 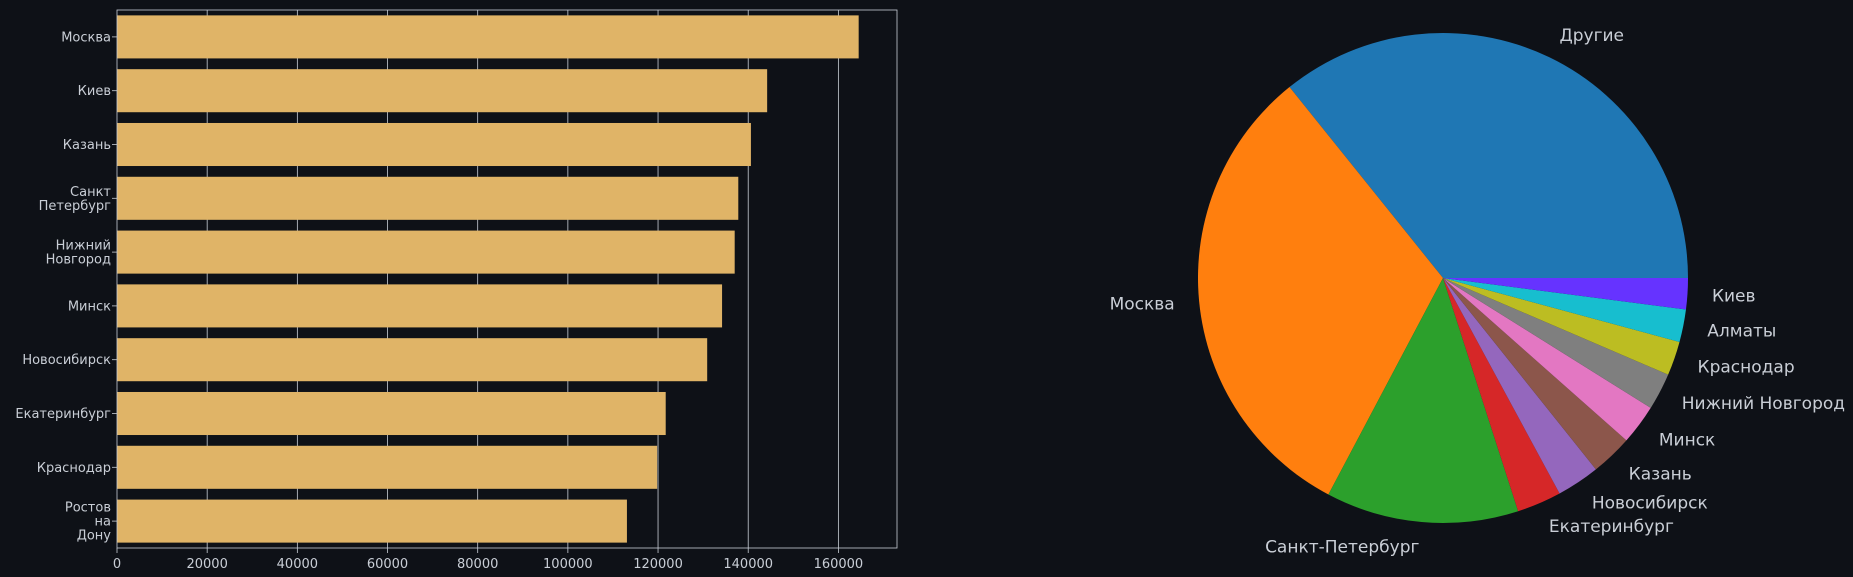 What do you see at coordinates (63, 414) in the screenshot?
I see `y-tick-label: Екатеринбург` at bounding box center [63, 414].